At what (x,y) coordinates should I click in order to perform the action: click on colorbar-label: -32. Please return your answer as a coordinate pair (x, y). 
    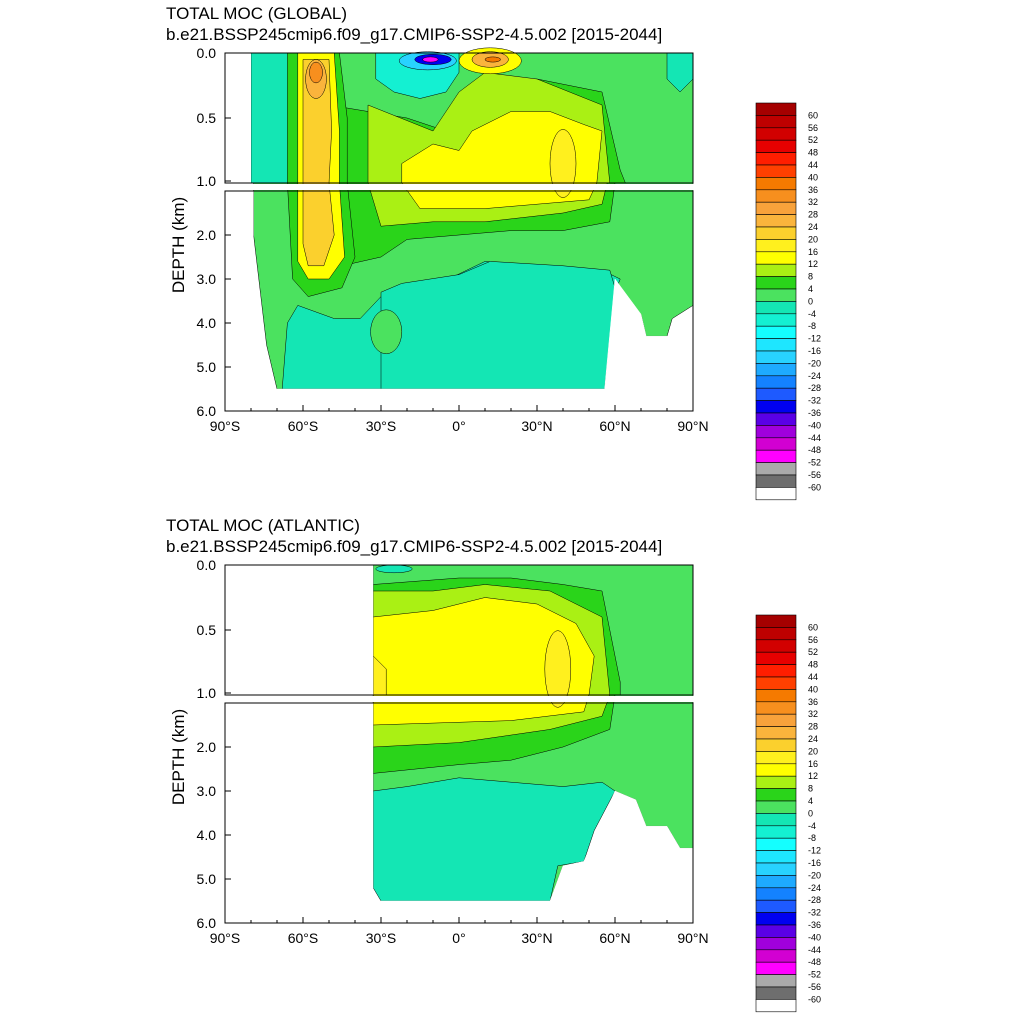
    Looking at the image, I should click on (814, 913).